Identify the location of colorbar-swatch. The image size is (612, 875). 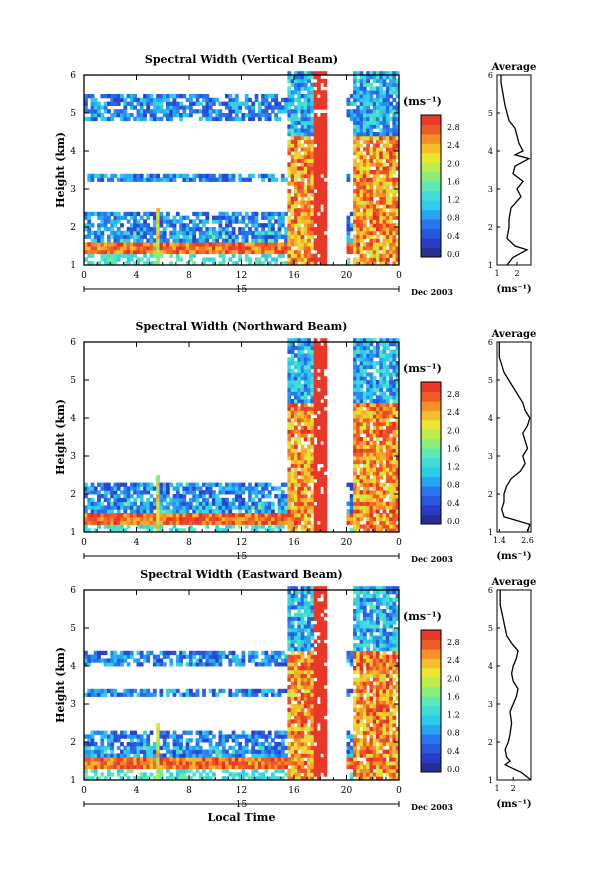
(431, 500).